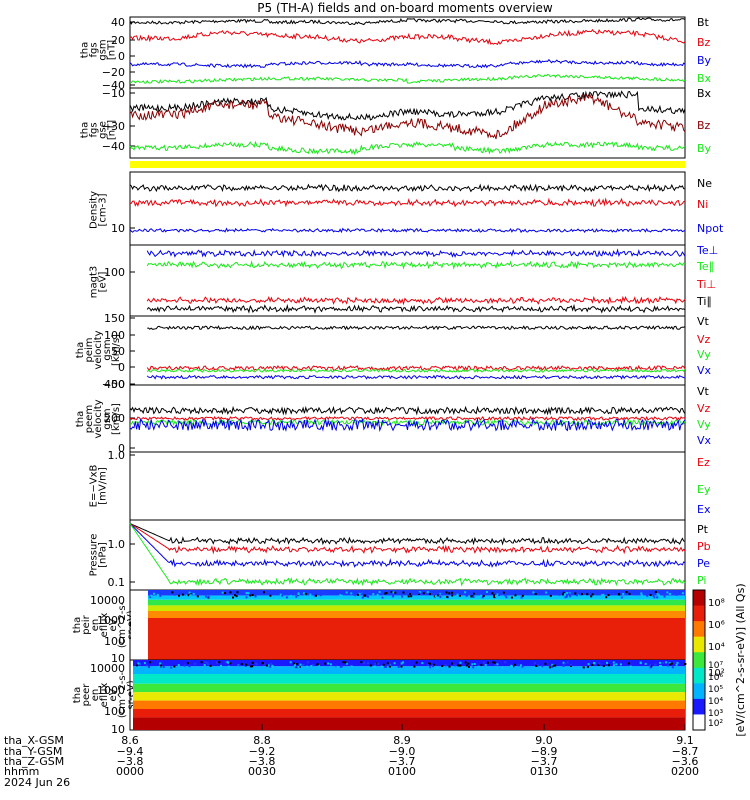  I want to click on heatmap-band, so click(409, 713).